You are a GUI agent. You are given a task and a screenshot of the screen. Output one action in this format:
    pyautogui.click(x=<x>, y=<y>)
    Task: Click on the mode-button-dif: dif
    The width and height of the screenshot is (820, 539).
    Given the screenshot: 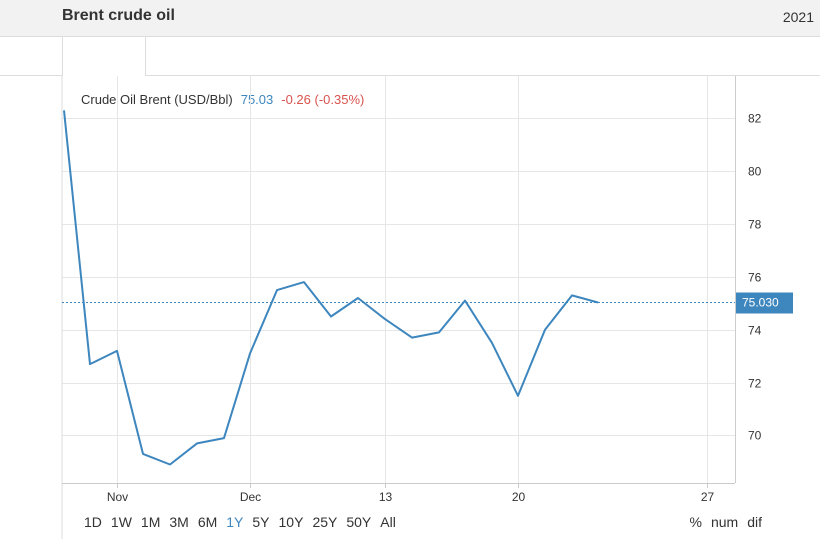 What is the action you would take?
    pyautogui.click(x=754, y=522)
    